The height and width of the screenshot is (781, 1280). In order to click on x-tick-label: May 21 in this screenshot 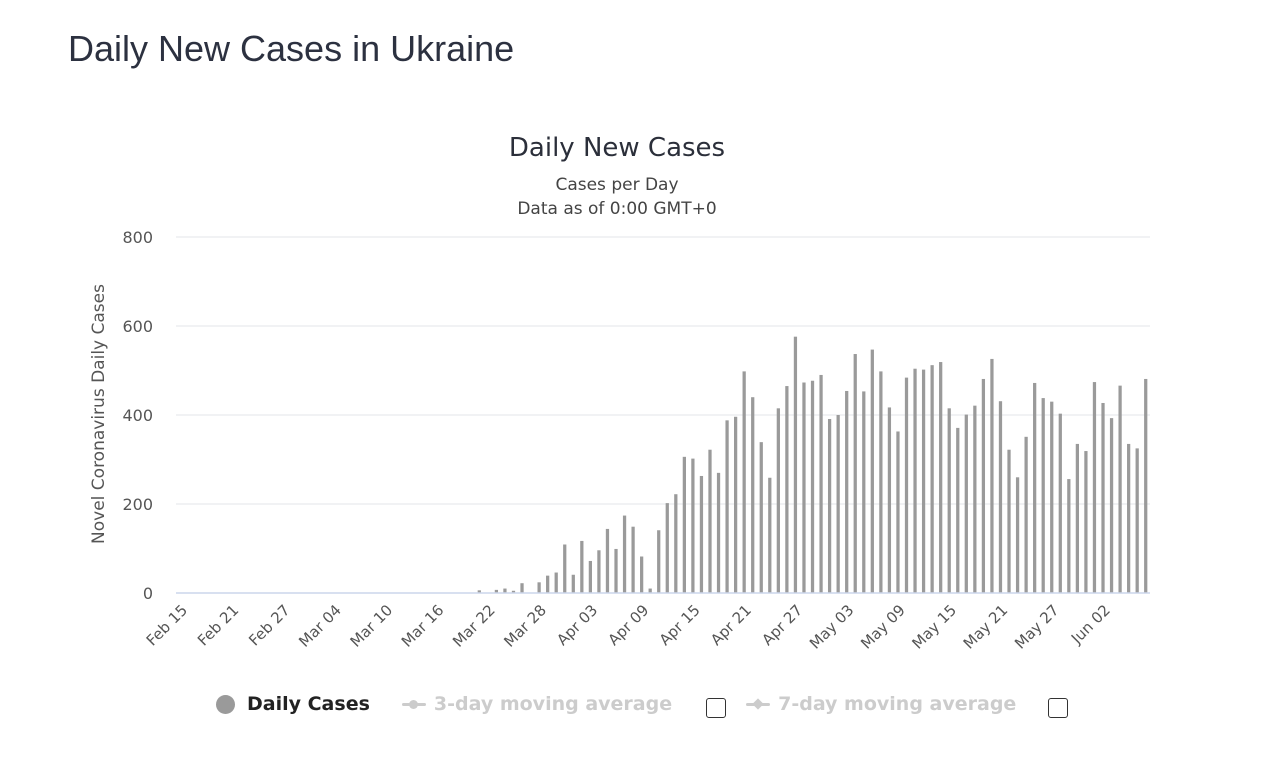, I will do `click(986, 627)`.